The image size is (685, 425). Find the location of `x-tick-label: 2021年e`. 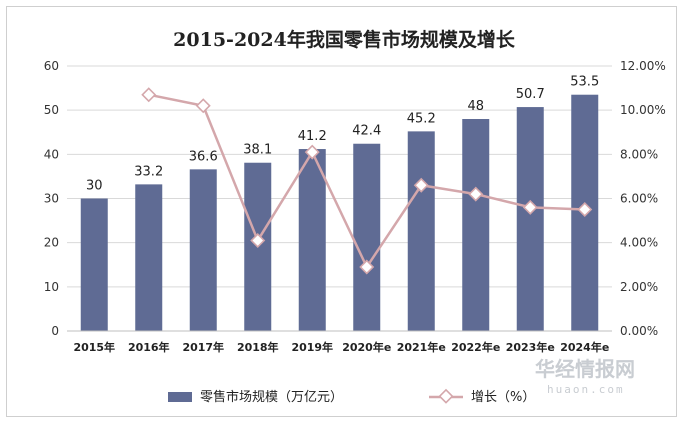

x-tick-label: 2021年e is located at coordinates (421, 347).